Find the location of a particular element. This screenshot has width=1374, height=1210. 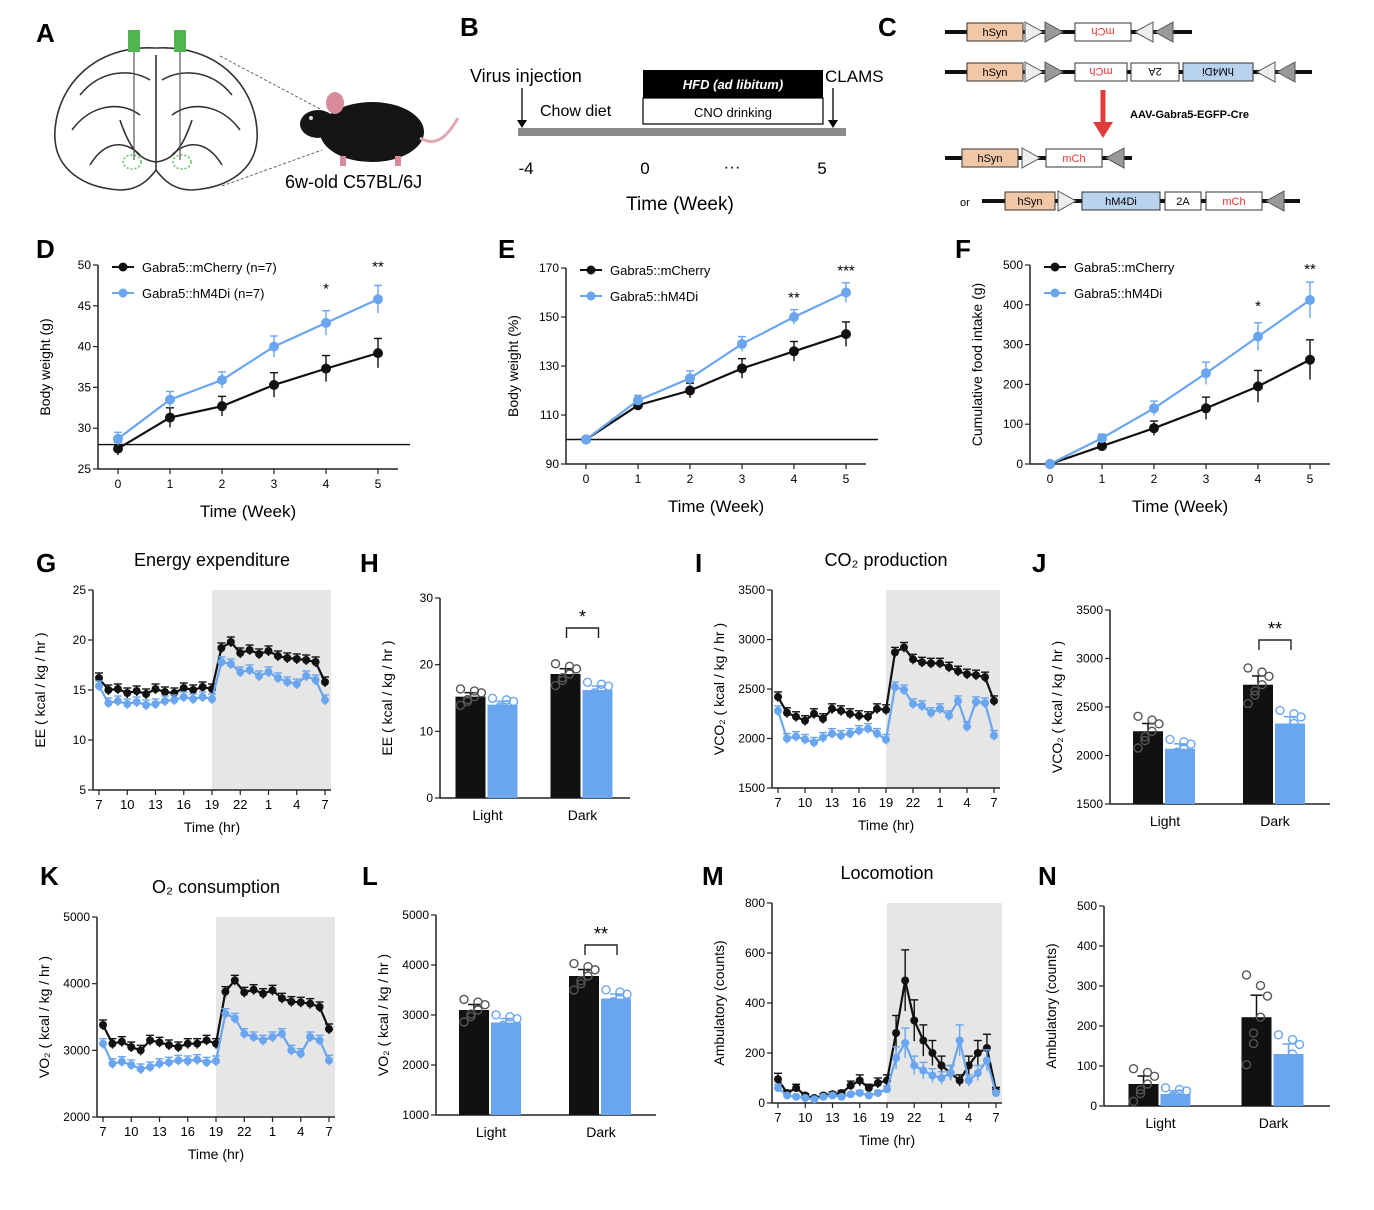

x-tick-label: 19 is located at coordinates (886, 802).